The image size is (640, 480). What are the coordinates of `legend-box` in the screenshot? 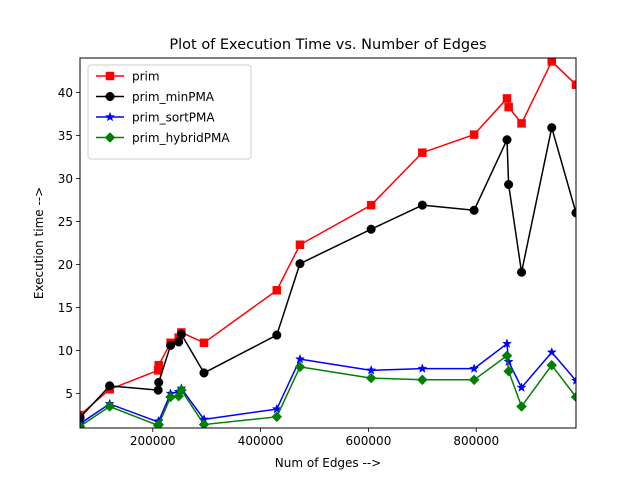 It's located at (169, 112).